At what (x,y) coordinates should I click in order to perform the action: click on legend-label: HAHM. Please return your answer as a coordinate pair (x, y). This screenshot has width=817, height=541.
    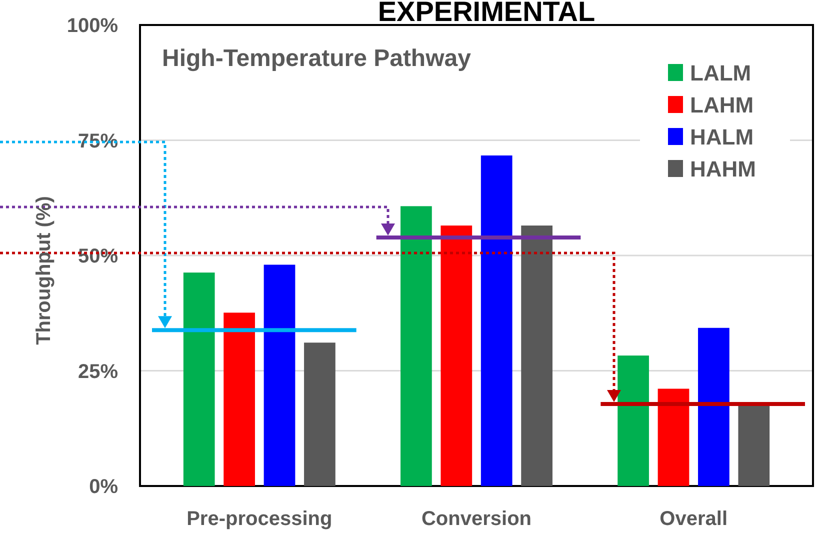
    Looking at the image, I should click on (723, 169).